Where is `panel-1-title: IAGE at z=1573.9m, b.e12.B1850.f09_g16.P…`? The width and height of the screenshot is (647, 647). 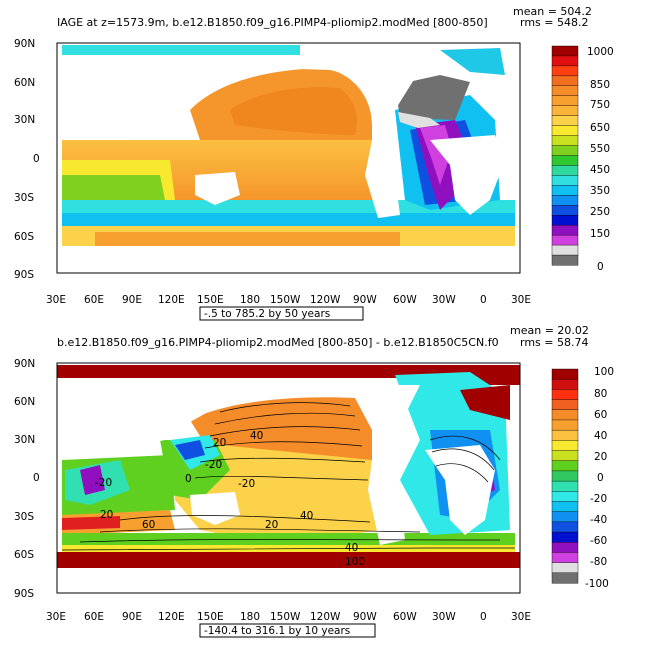
panel-1-title: IAGE at z=1573.9m, b.e12.B1850.f09_g16.P… is located at coordinates (272, 22).